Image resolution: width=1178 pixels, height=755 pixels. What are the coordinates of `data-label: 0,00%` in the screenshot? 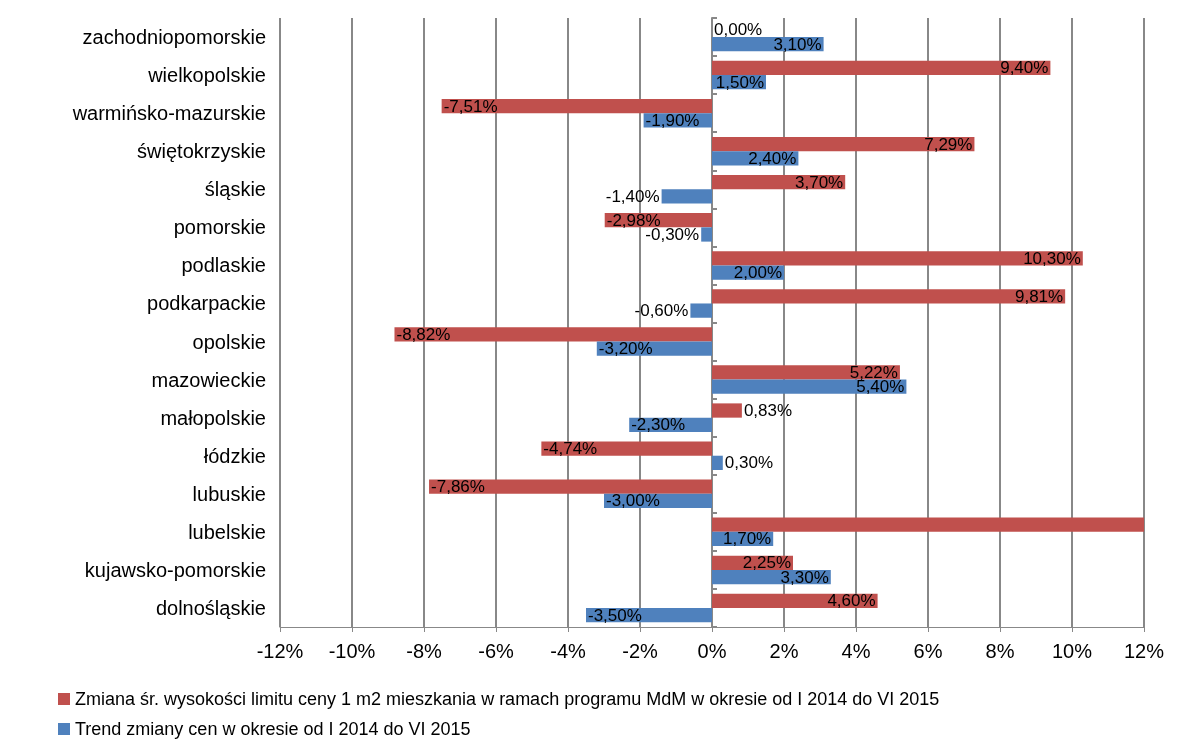 It's located at (738, 30).